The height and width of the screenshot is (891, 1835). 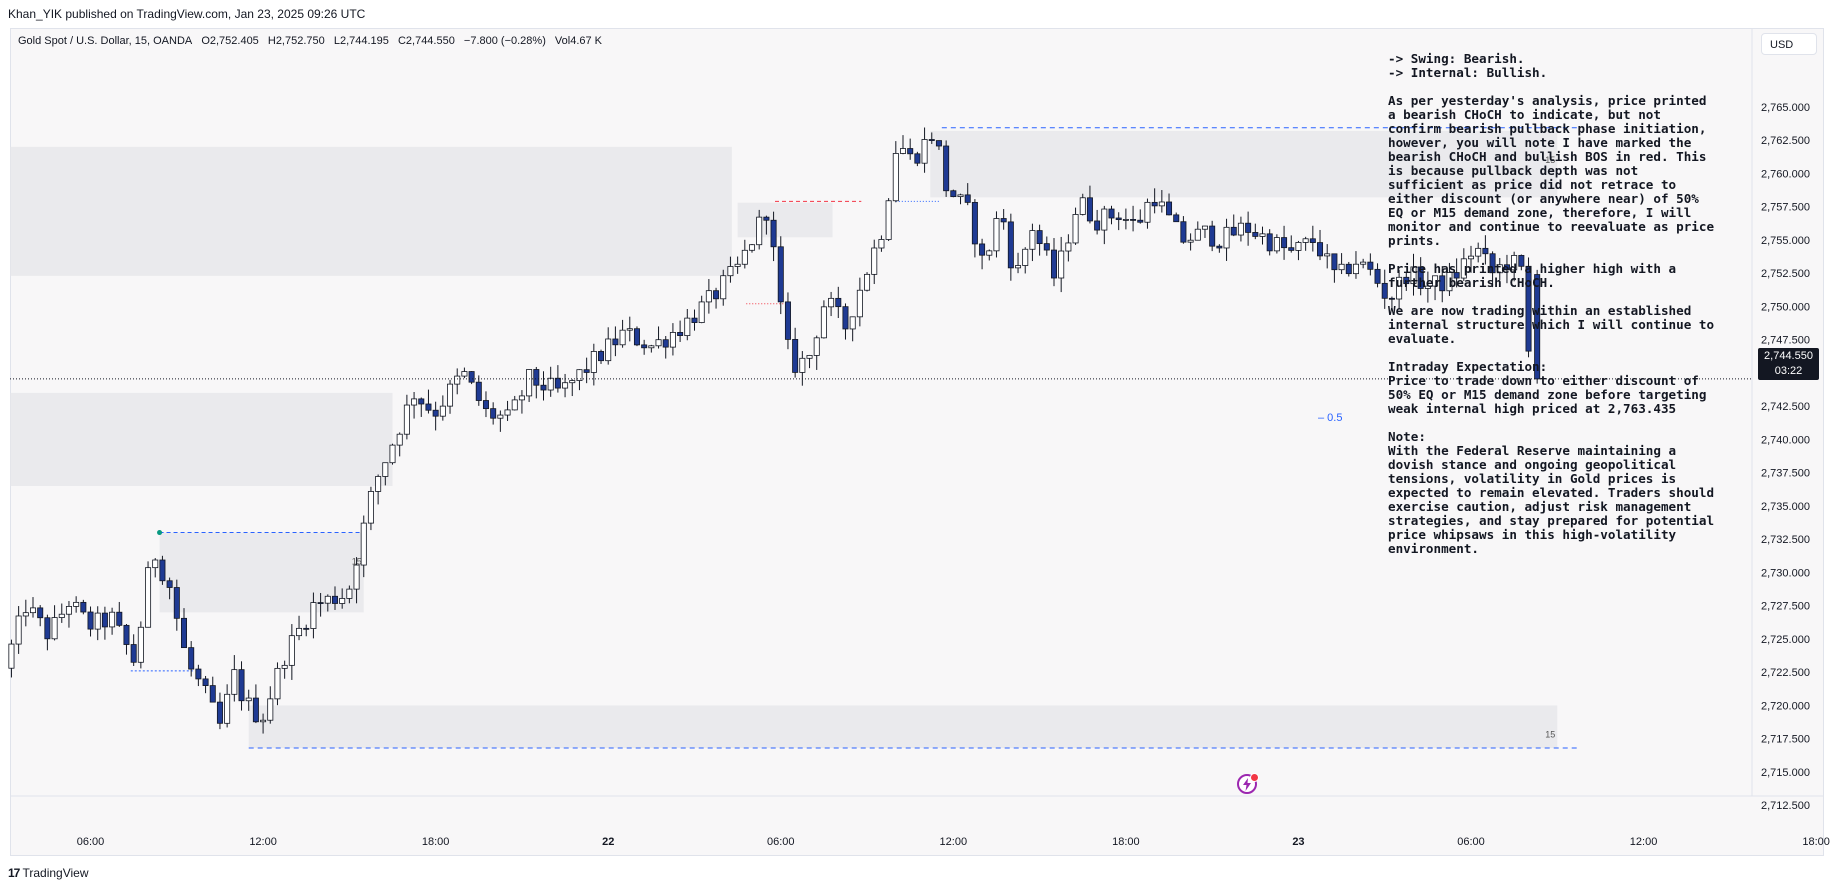 I want to click on demand-zone-m15, so click(x=903, y=727).